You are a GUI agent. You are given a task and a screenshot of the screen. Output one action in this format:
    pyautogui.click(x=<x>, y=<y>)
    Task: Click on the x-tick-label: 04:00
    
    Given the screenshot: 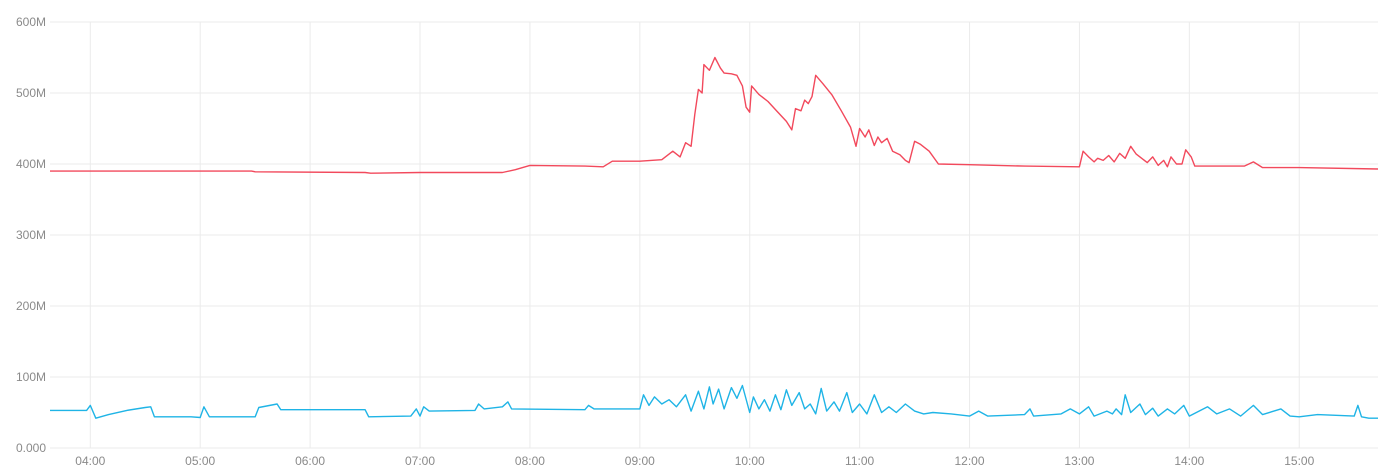 What is the action you would take?
    pyautogui.click(x=90, y=461)
    